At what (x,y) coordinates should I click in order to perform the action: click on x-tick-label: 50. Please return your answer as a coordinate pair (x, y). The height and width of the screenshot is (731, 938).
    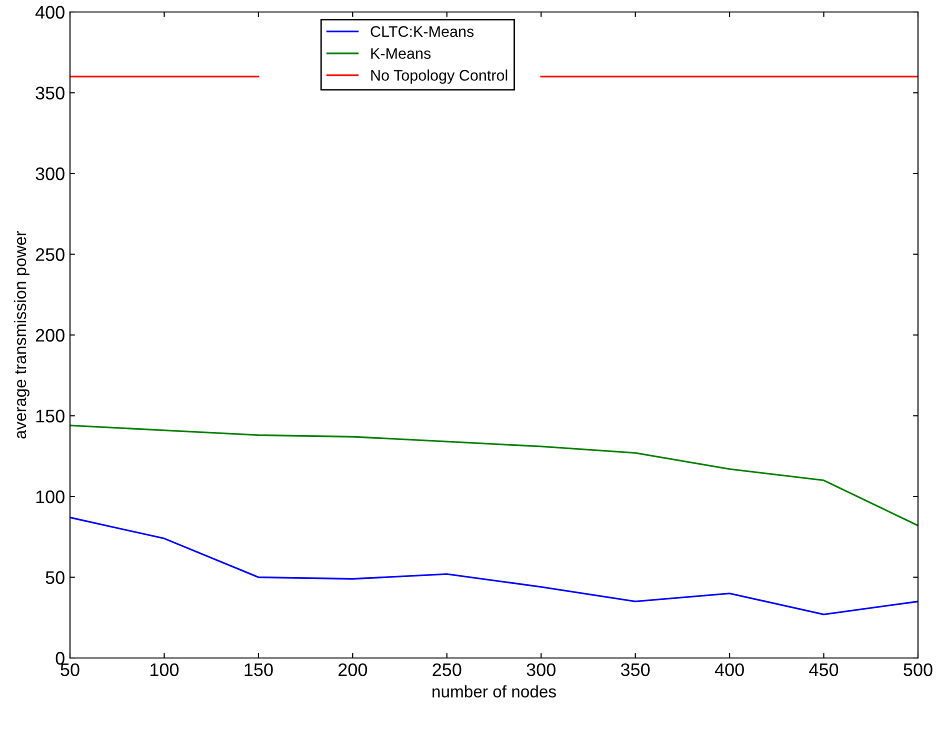
    Looking at the image, I should click on (70, 669).